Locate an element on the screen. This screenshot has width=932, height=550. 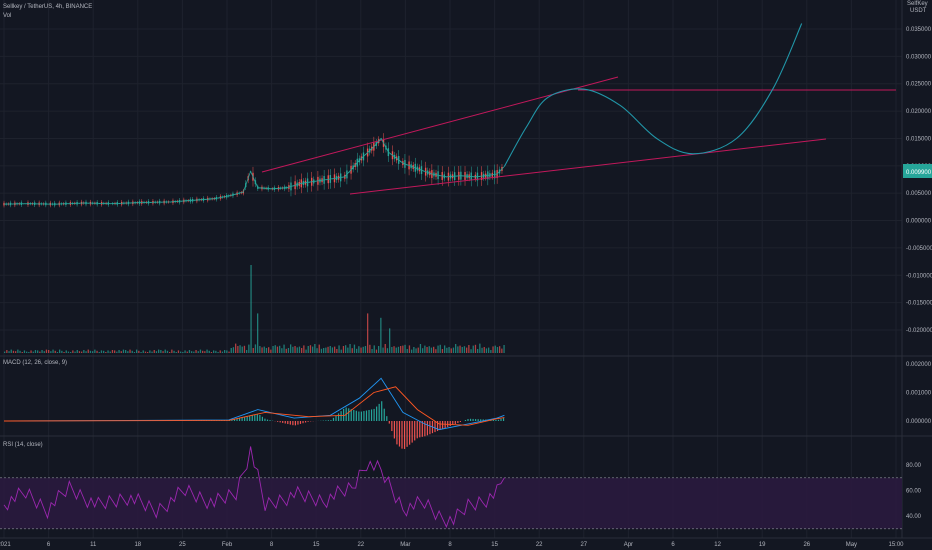
macd-tick-label: 0.000000 is located at coordinates (919, 422).